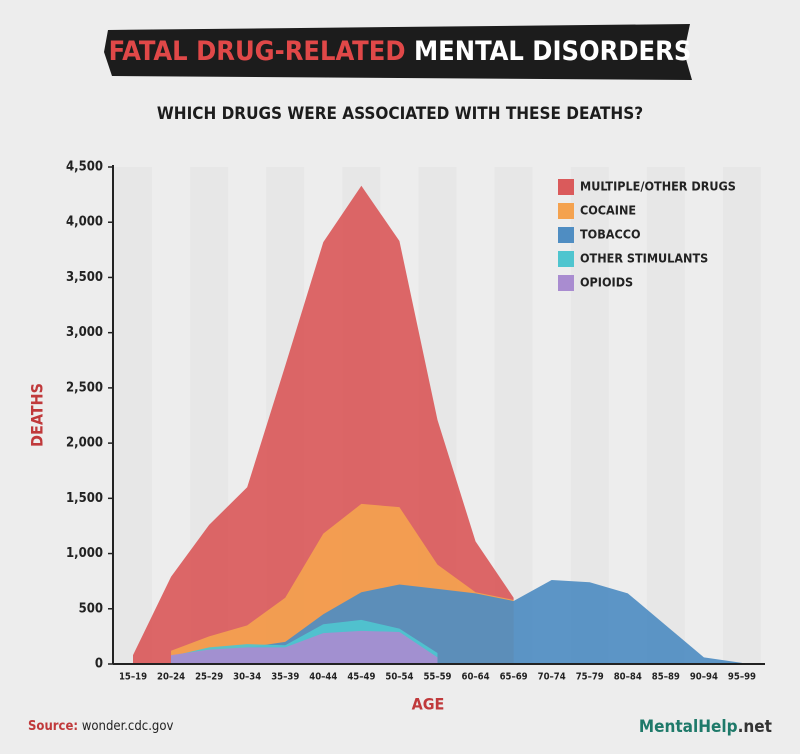  What do you see at coordinates (323, 677) in the screenshot?
I see `x-tick-label: 40–44` at bounding box center [323, 677].